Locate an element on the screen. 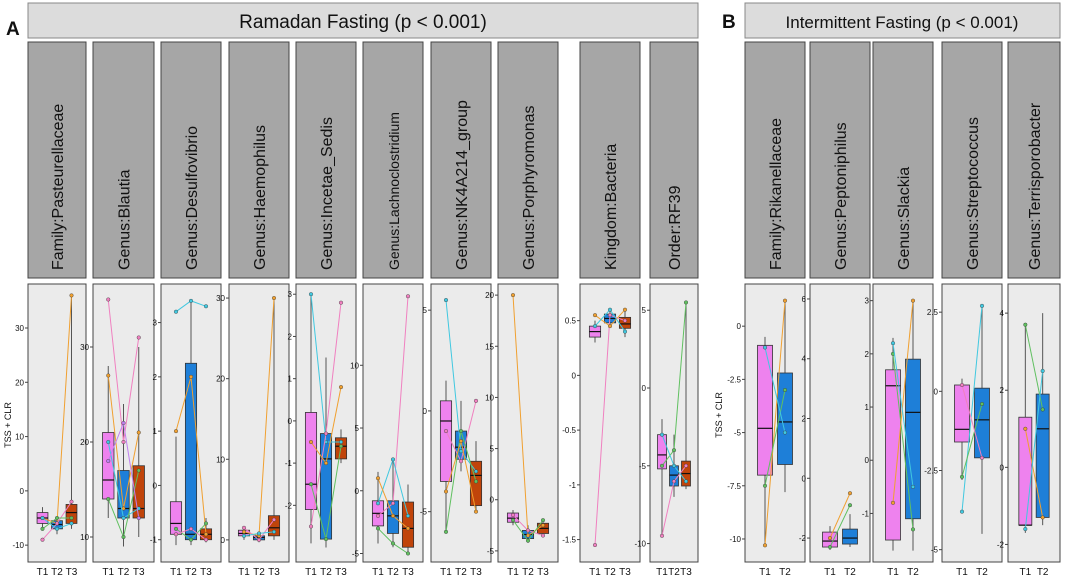 Image resolution: width=1065 pixels, height=578 pixels. box-t3 is located at coordinates (274, 526).